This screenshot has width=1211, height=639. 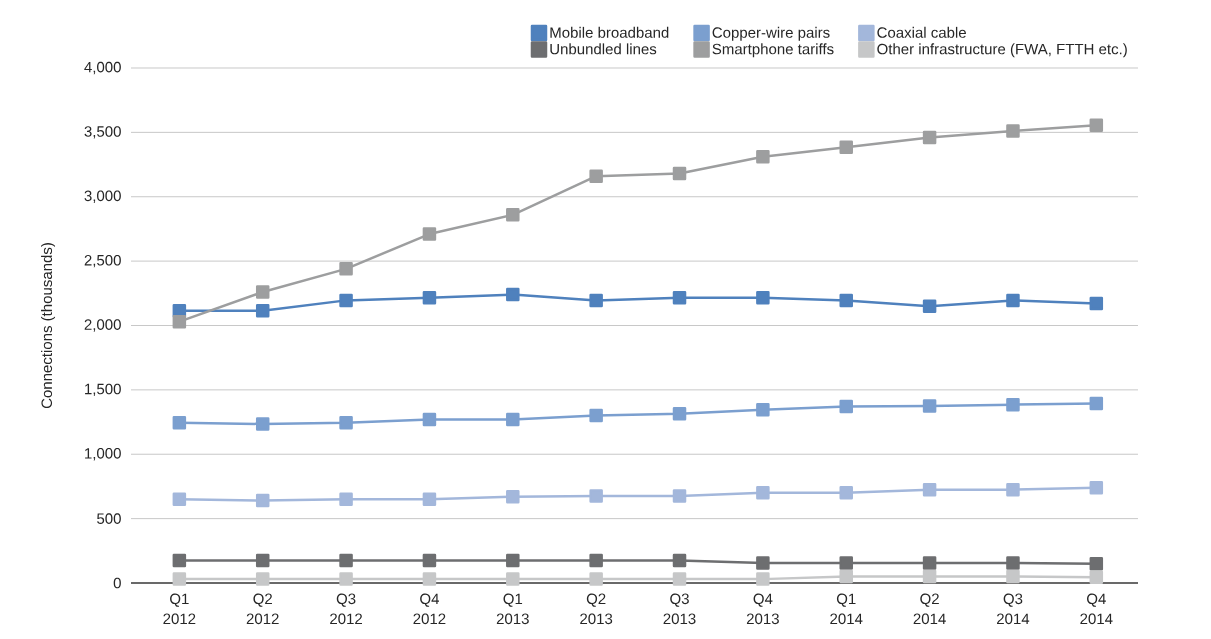 What do you see at coordinates (102, 325) in the screenshot?
I see `y-tick-label: 2,000` at bounding box center [102, 325].